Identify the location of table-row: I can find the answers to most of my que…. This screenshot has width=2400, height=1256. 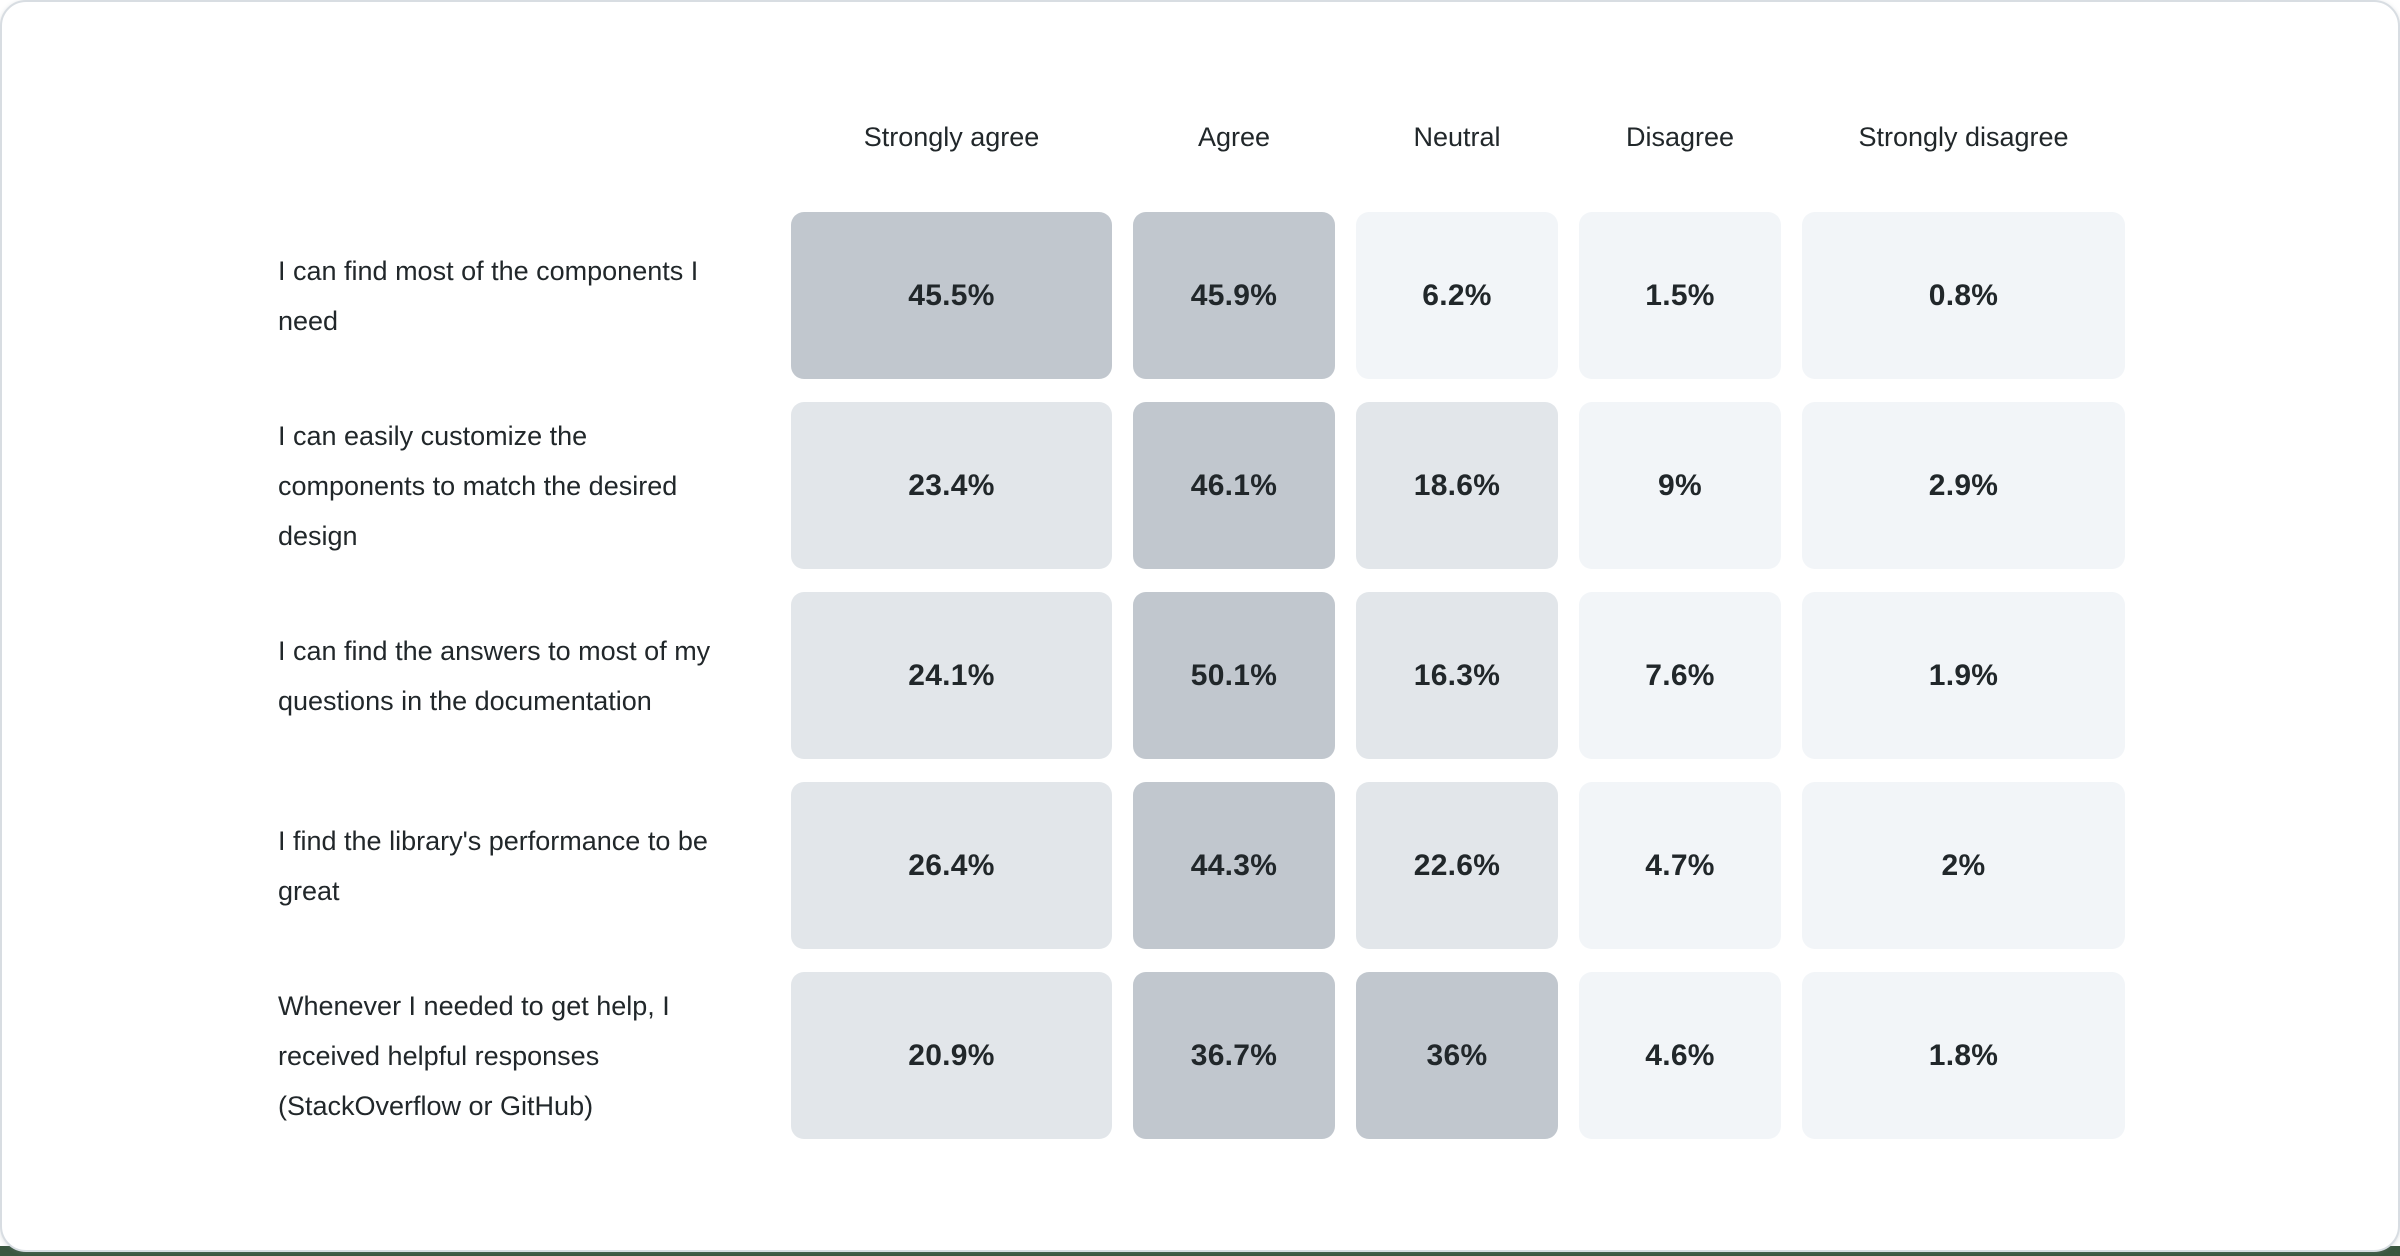
(1338, 675).